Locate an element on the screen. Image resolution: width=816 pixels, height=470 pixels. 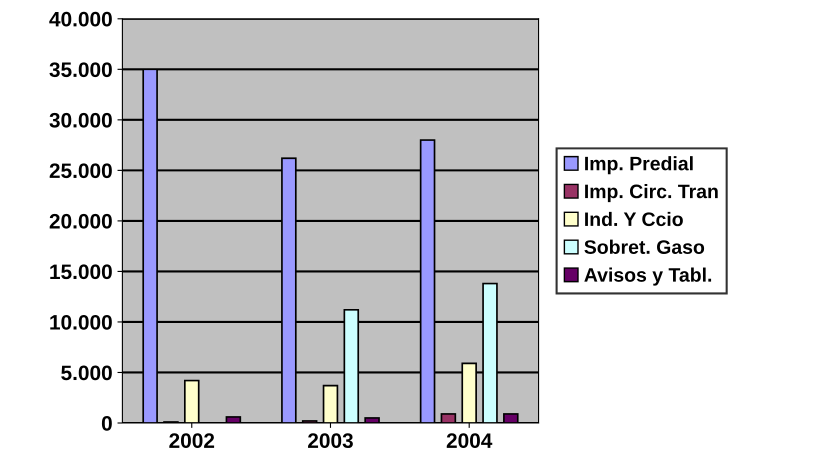
y-tick-label: 20.000 is located at coordinates (81, 221).